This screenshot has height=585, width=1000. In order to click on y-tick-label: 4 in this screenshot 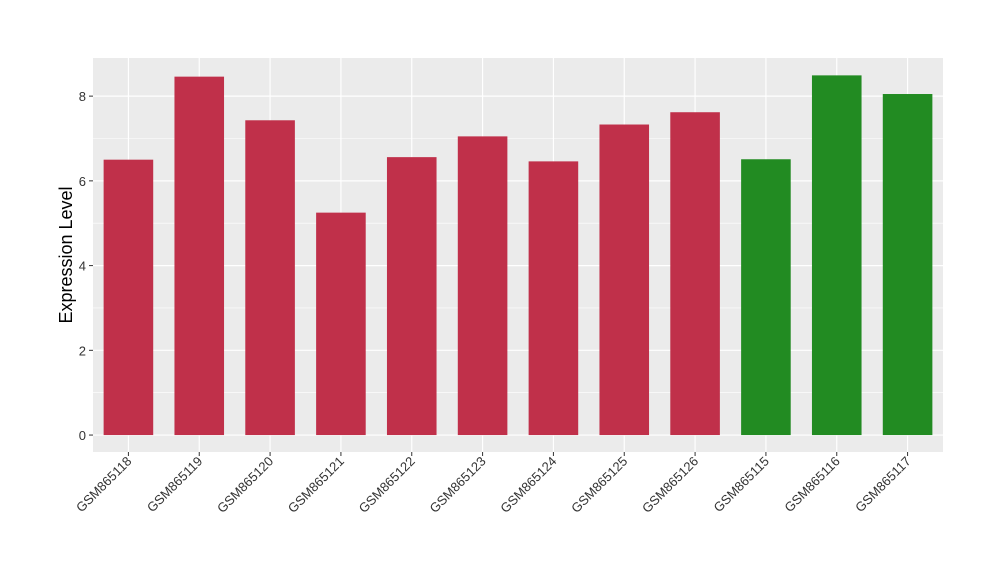, I will do `click(82, 266)`.